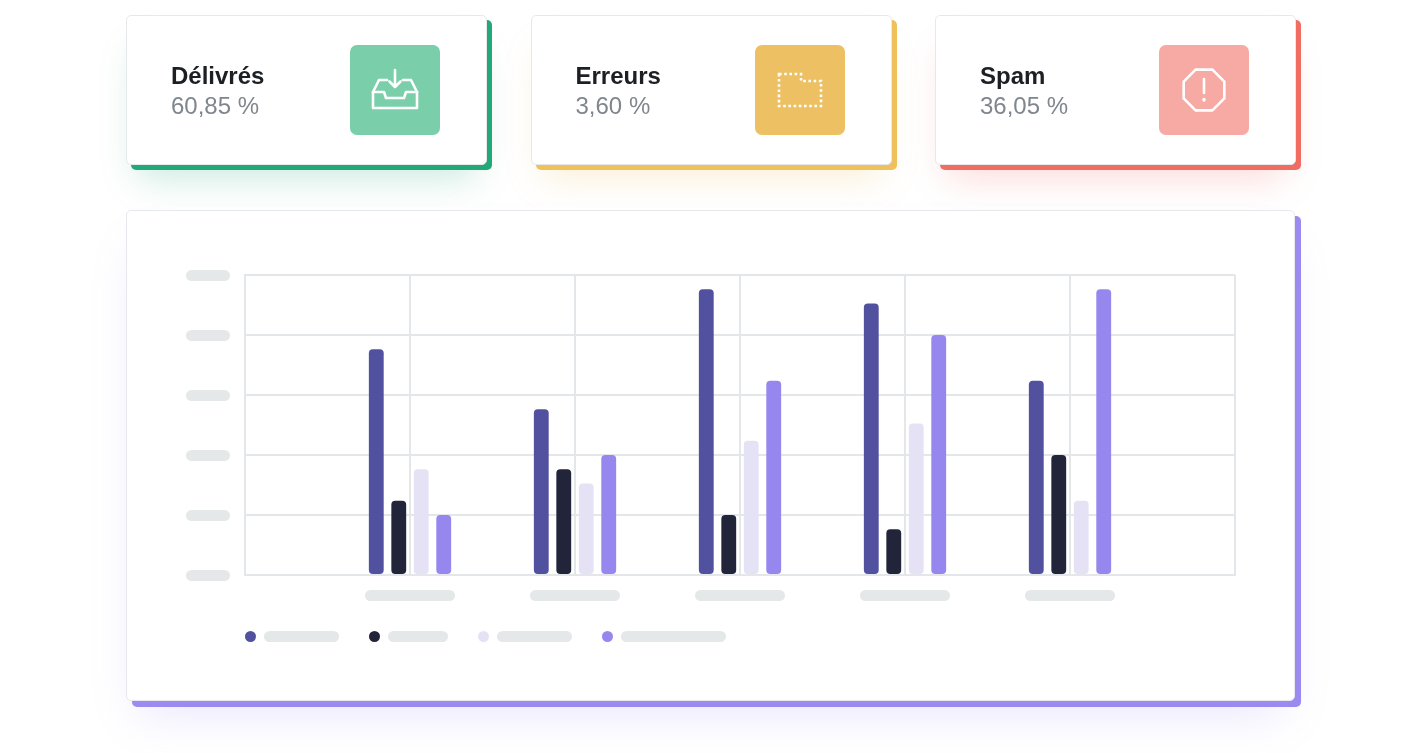  What do you see at coordinates (1024, 106) in the screenshot?
I see `text: 36,05 %` at bounding box center [1024, 106].